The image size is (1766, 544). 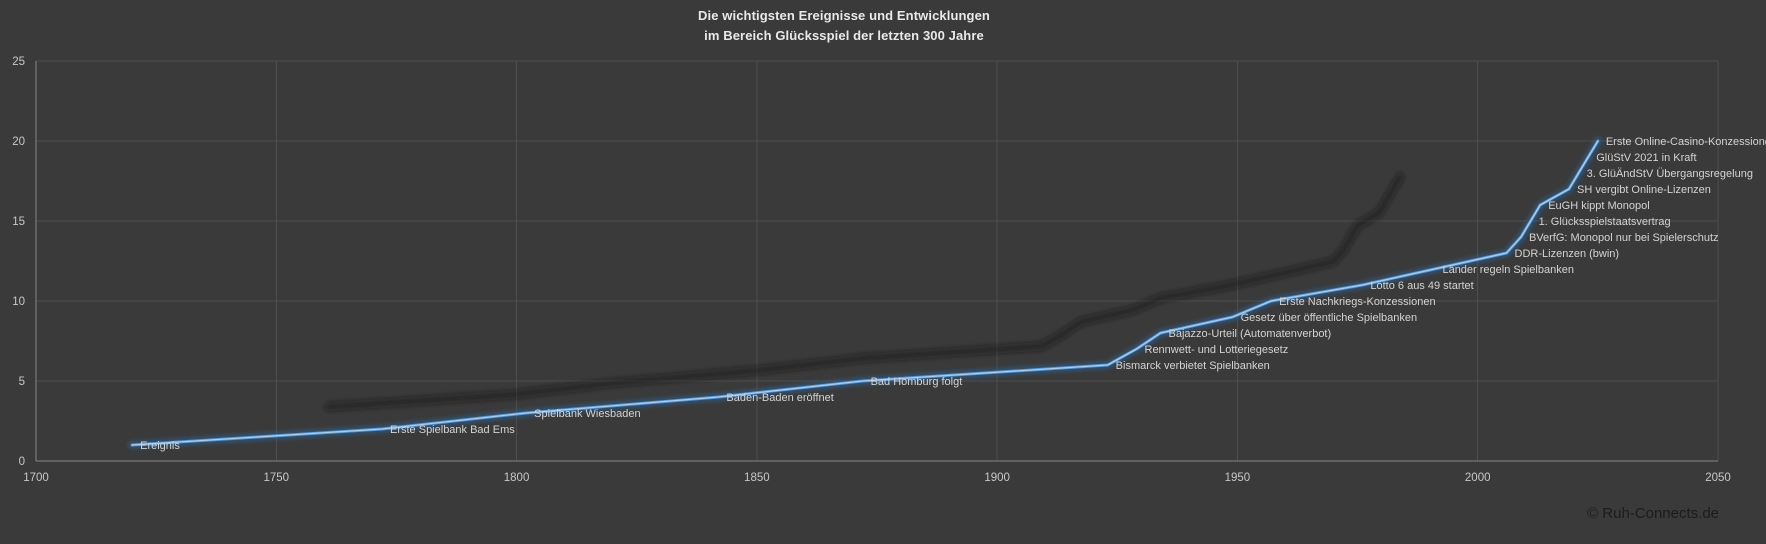 What do you see at coordinates (517, 478) in the screenshot?
I see `x-axis-tick-label: 1800` at bounding box center [517, 478].